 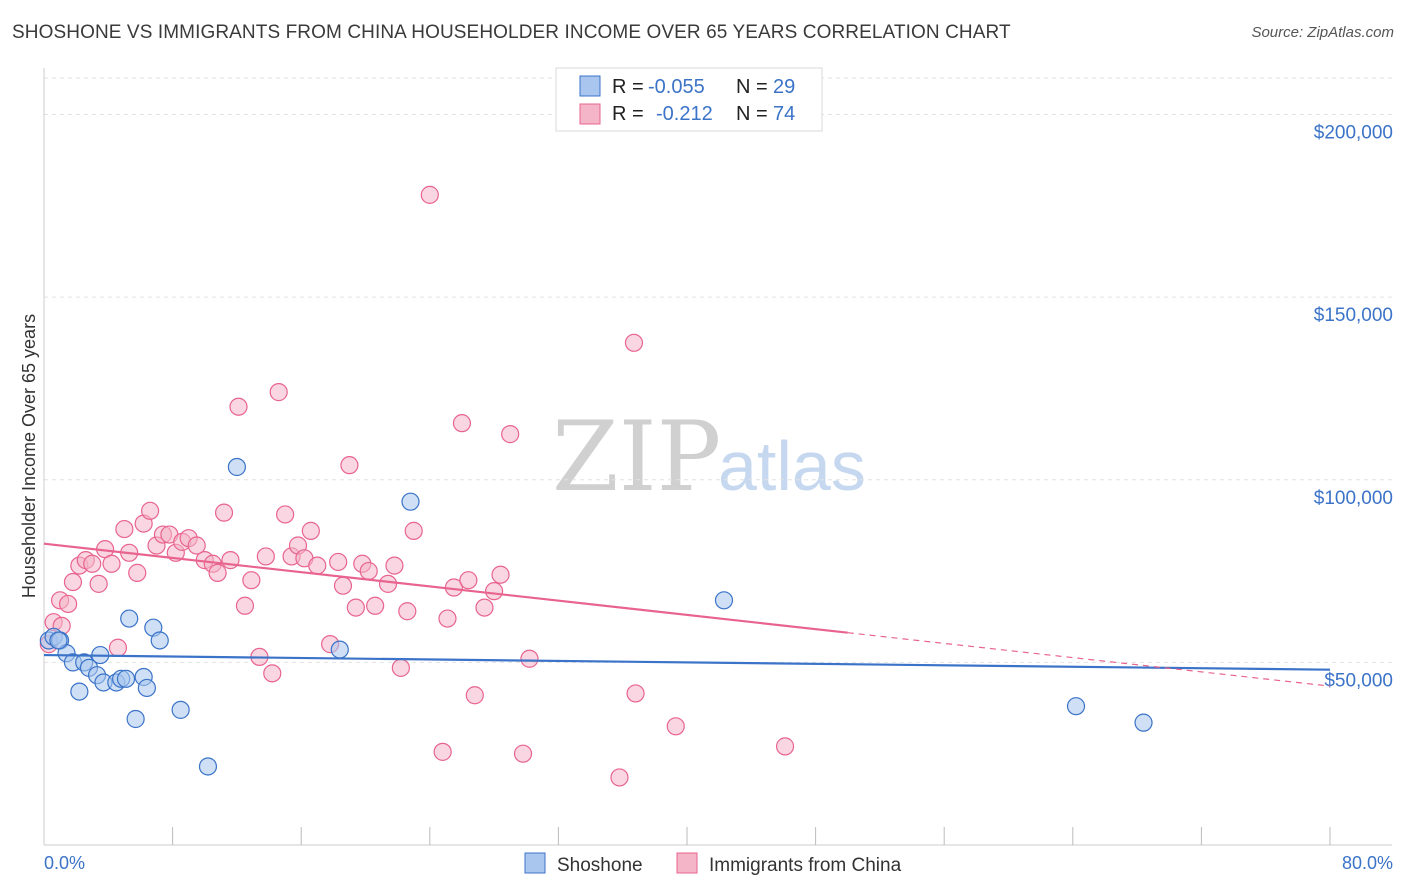 What do you see at coordinates (535, 863) in the screenshot?
I see `bottom-legend-swatch-shoshone` at bounding box center [535, 863].